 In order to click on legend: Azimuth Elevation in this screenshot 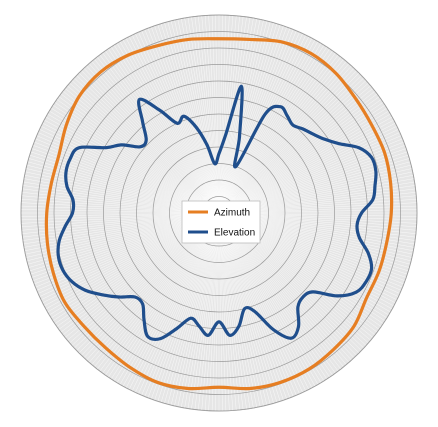, I will do `click(221, 222)`.